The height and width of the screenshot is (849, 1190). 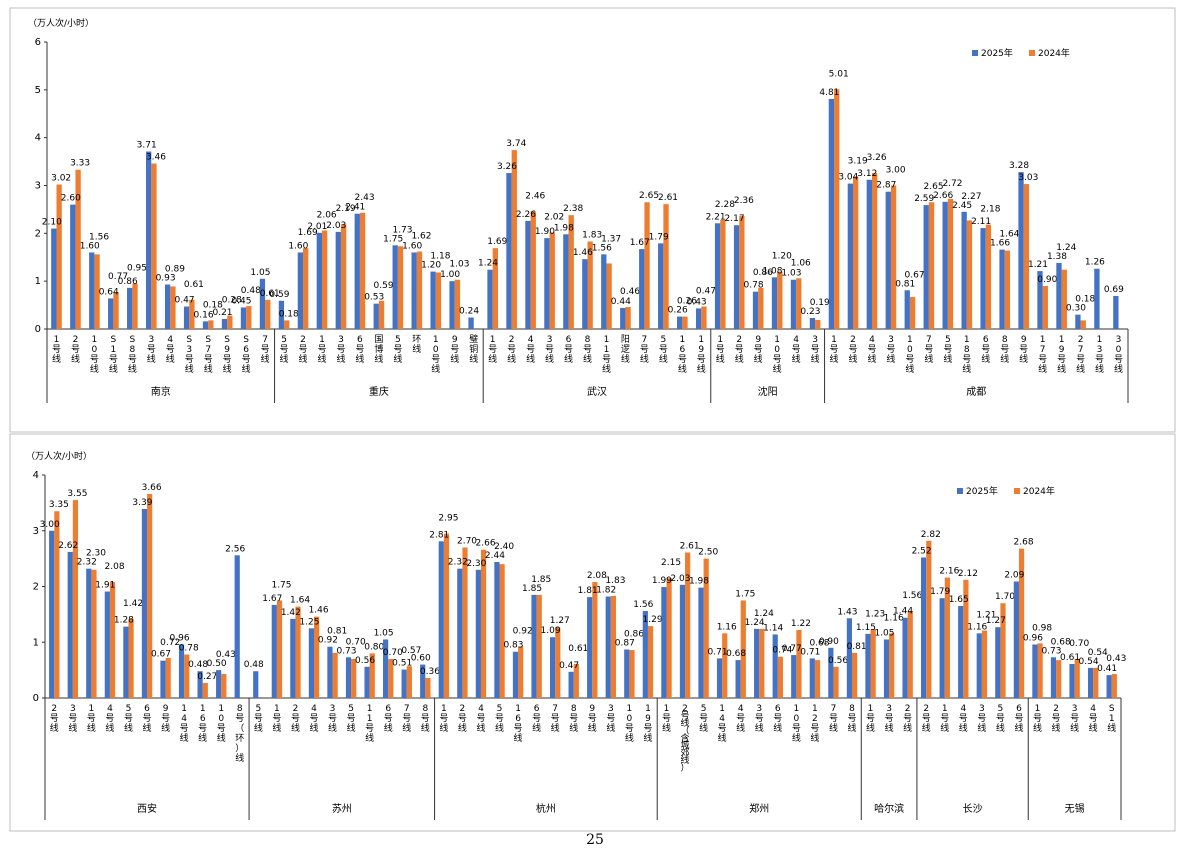 What do you see at coordinates (99, 237) in the screenshot?
I see `chart1-data-label-2024: 1.56` at bounding box center [99, 237].